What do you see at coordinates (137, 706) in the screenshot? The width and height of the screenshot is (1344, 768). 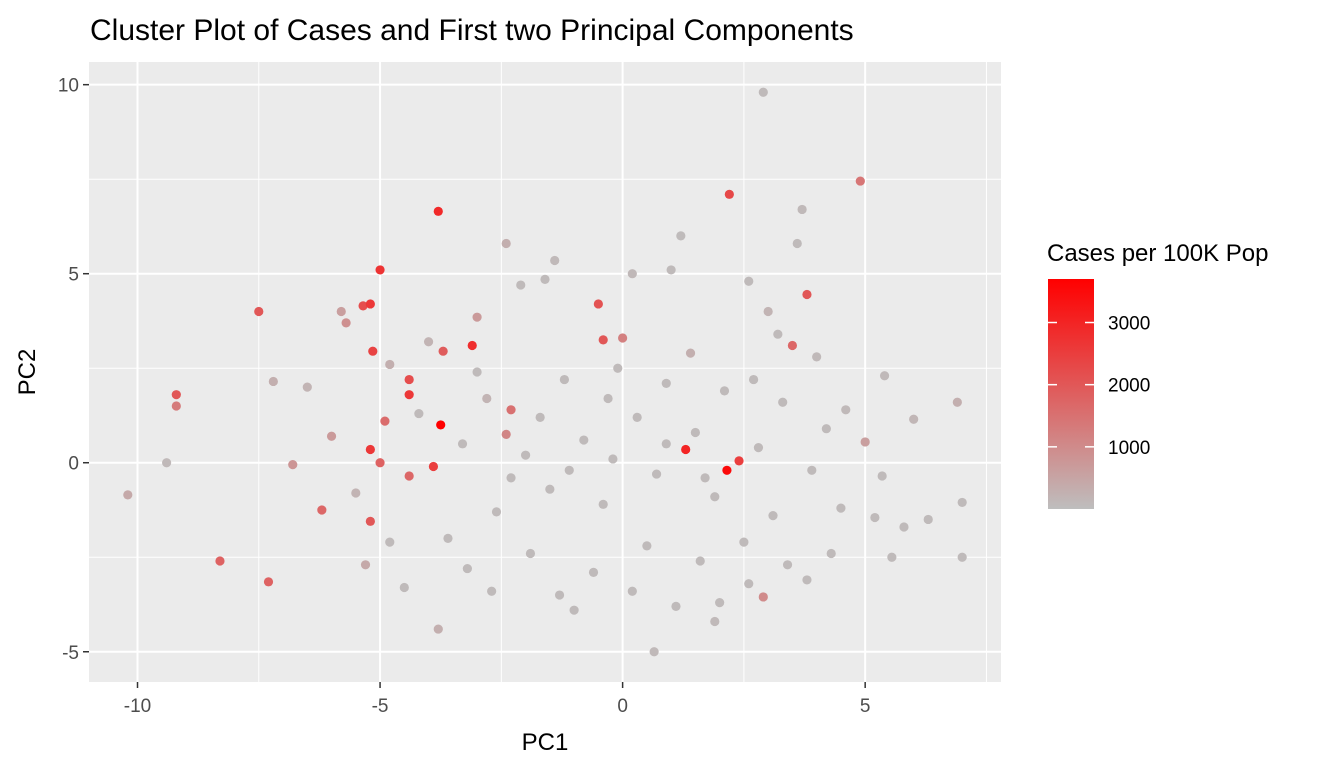 I see `x-tick-label: -10` at bounding box center [137, 706].